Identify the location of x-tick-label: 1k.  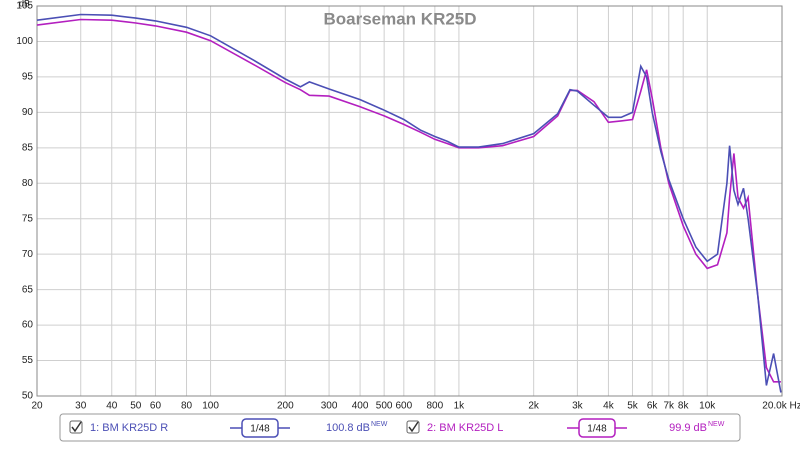
(460, 406).